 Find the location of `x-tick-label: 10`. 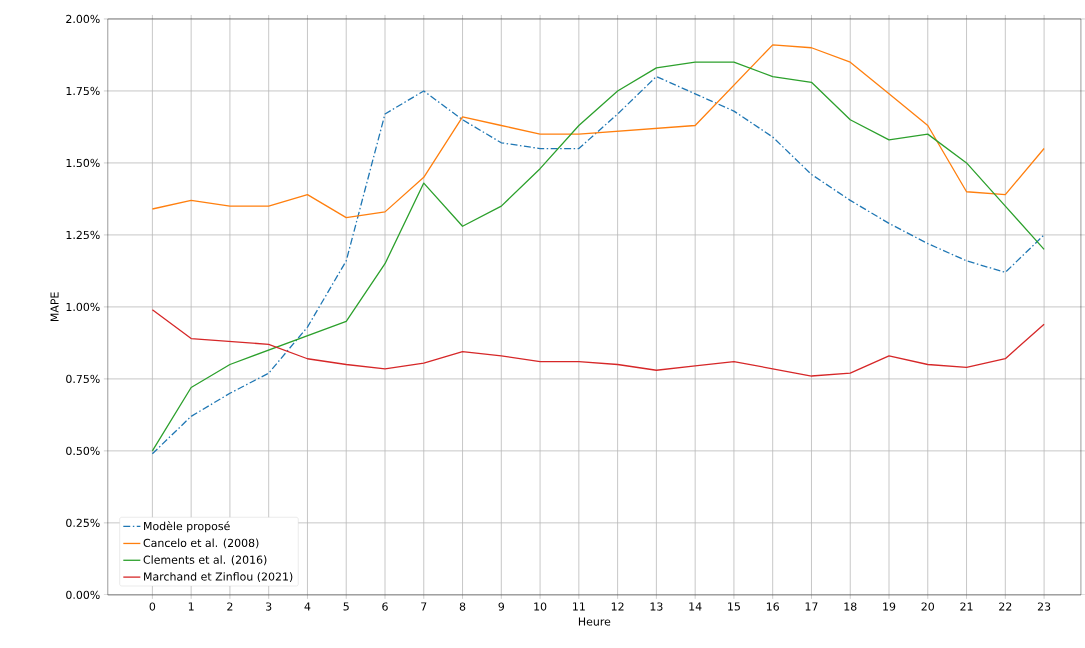

x-tick-label: 10 is located at coordinates (540, 606).